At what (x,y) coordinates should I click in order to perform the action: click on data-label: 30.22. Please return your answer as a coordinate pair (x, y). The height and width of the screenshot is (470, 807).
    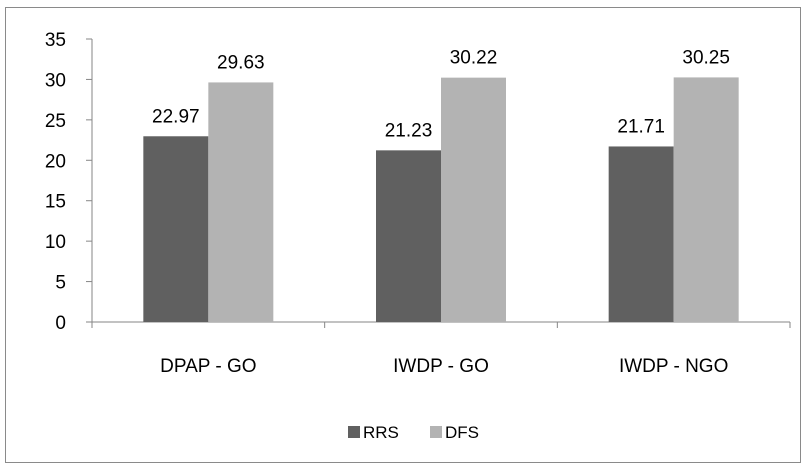
    Looking at the image, I should click on (474, 58).